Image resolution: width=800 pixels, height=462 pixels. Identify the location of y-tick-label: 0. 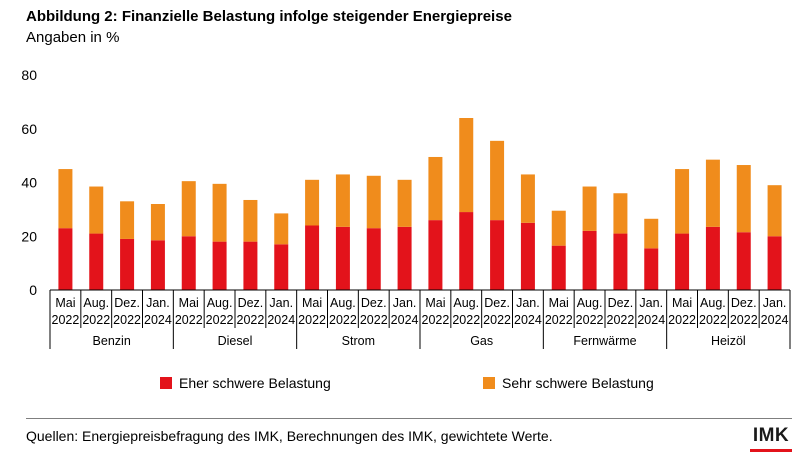
(33, 290).